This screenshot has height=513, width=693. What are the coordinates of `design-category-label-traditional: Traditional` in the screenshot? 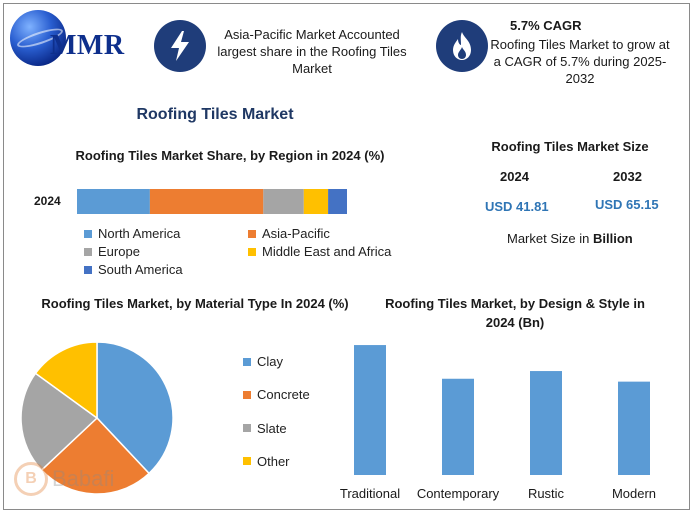 It's located at (370, 493).